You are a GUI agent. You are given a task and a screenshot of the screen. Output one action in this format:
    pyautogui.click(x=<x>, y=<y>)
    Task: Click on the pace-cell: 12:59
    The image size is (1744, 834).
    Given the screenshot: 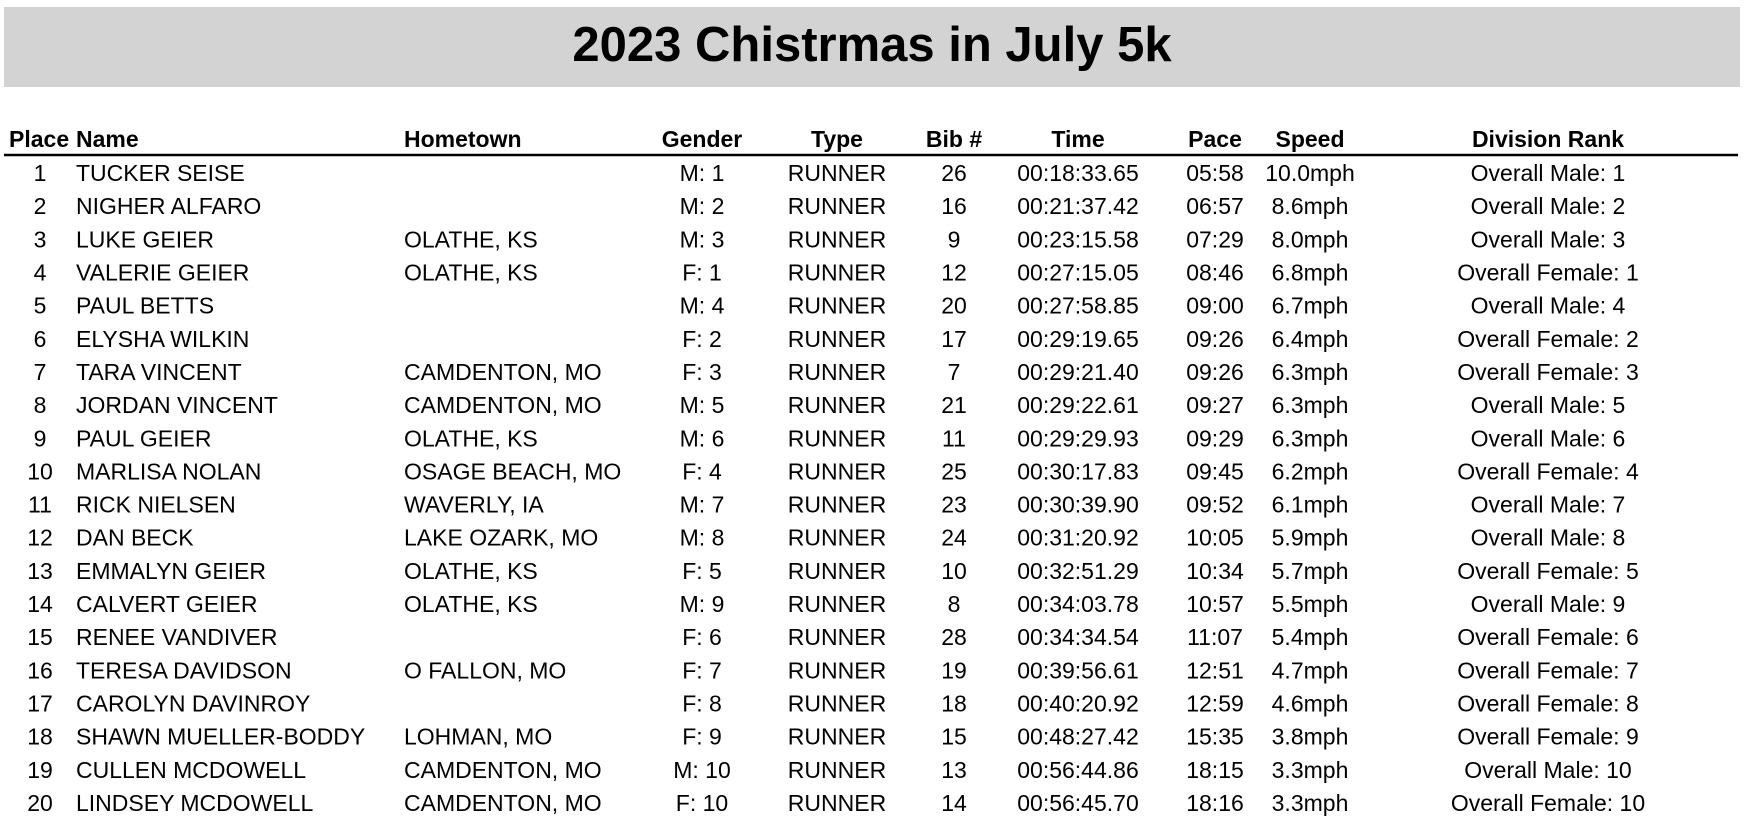 What is the action you would take?
    pyautogui.click(x=1215, y=703)
    